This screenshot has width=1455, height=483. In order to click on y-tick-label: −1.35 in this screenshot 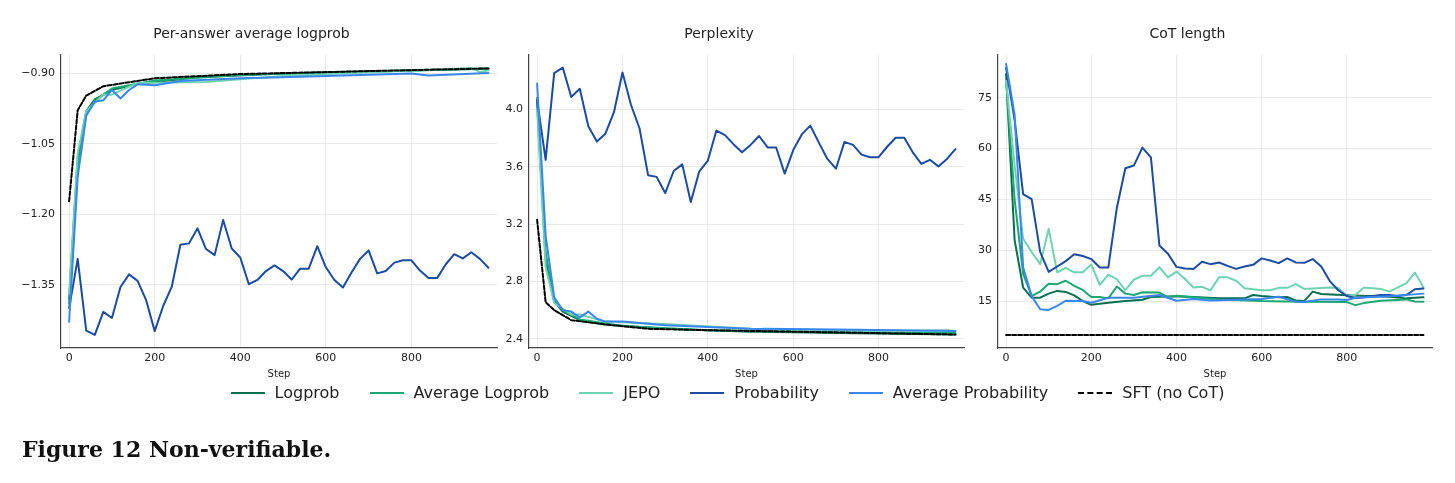, I will do `click(38, 284)`.